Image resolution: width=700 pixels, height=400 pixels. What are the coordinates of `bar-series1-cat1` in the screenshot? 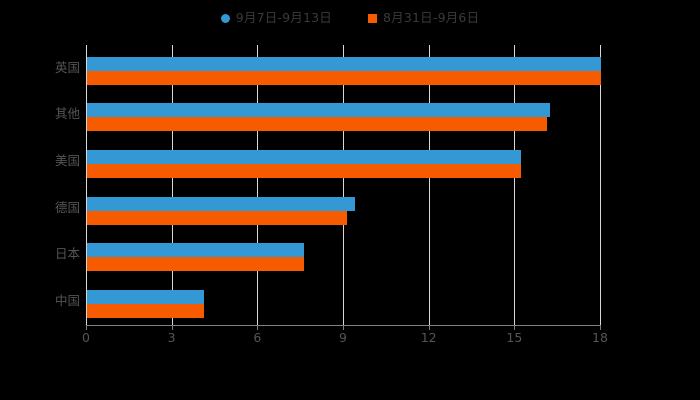 It's located at (318, 110).